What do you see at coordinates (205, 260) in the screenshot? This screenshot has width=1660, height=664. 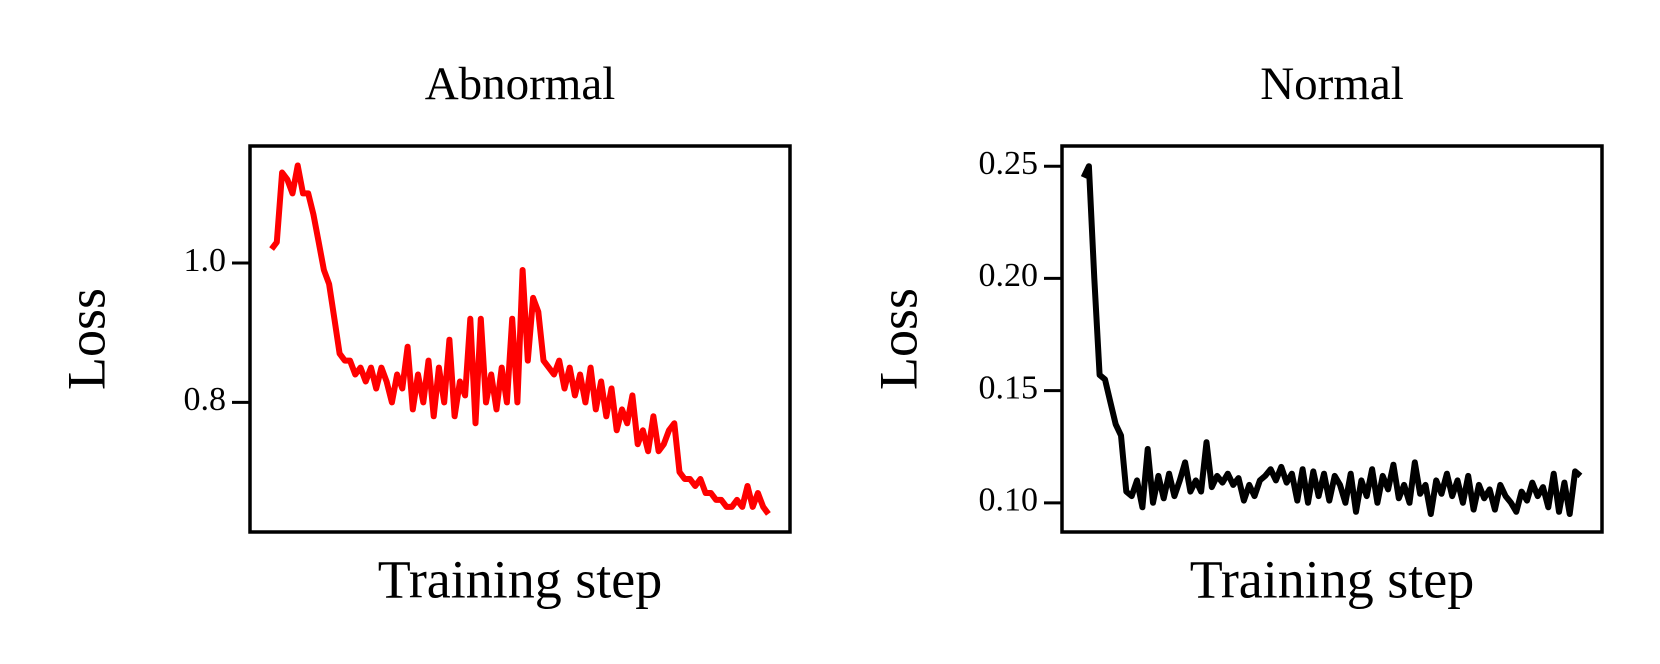 I see `y-tick-label: 1.0` at bounding box center [205, 260].